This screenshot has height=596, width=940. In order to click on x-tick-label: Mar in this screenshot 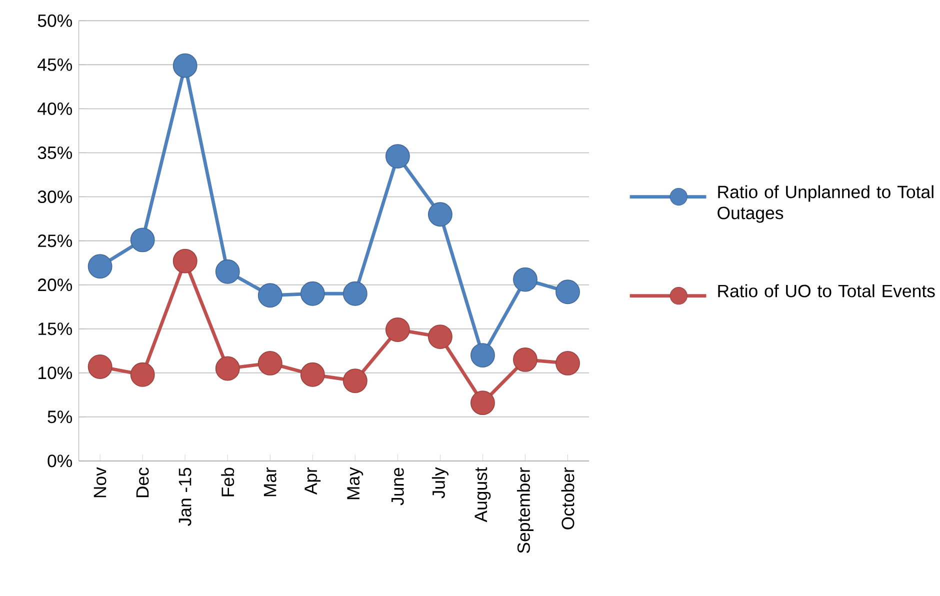, I will do `click(270, 481)`.